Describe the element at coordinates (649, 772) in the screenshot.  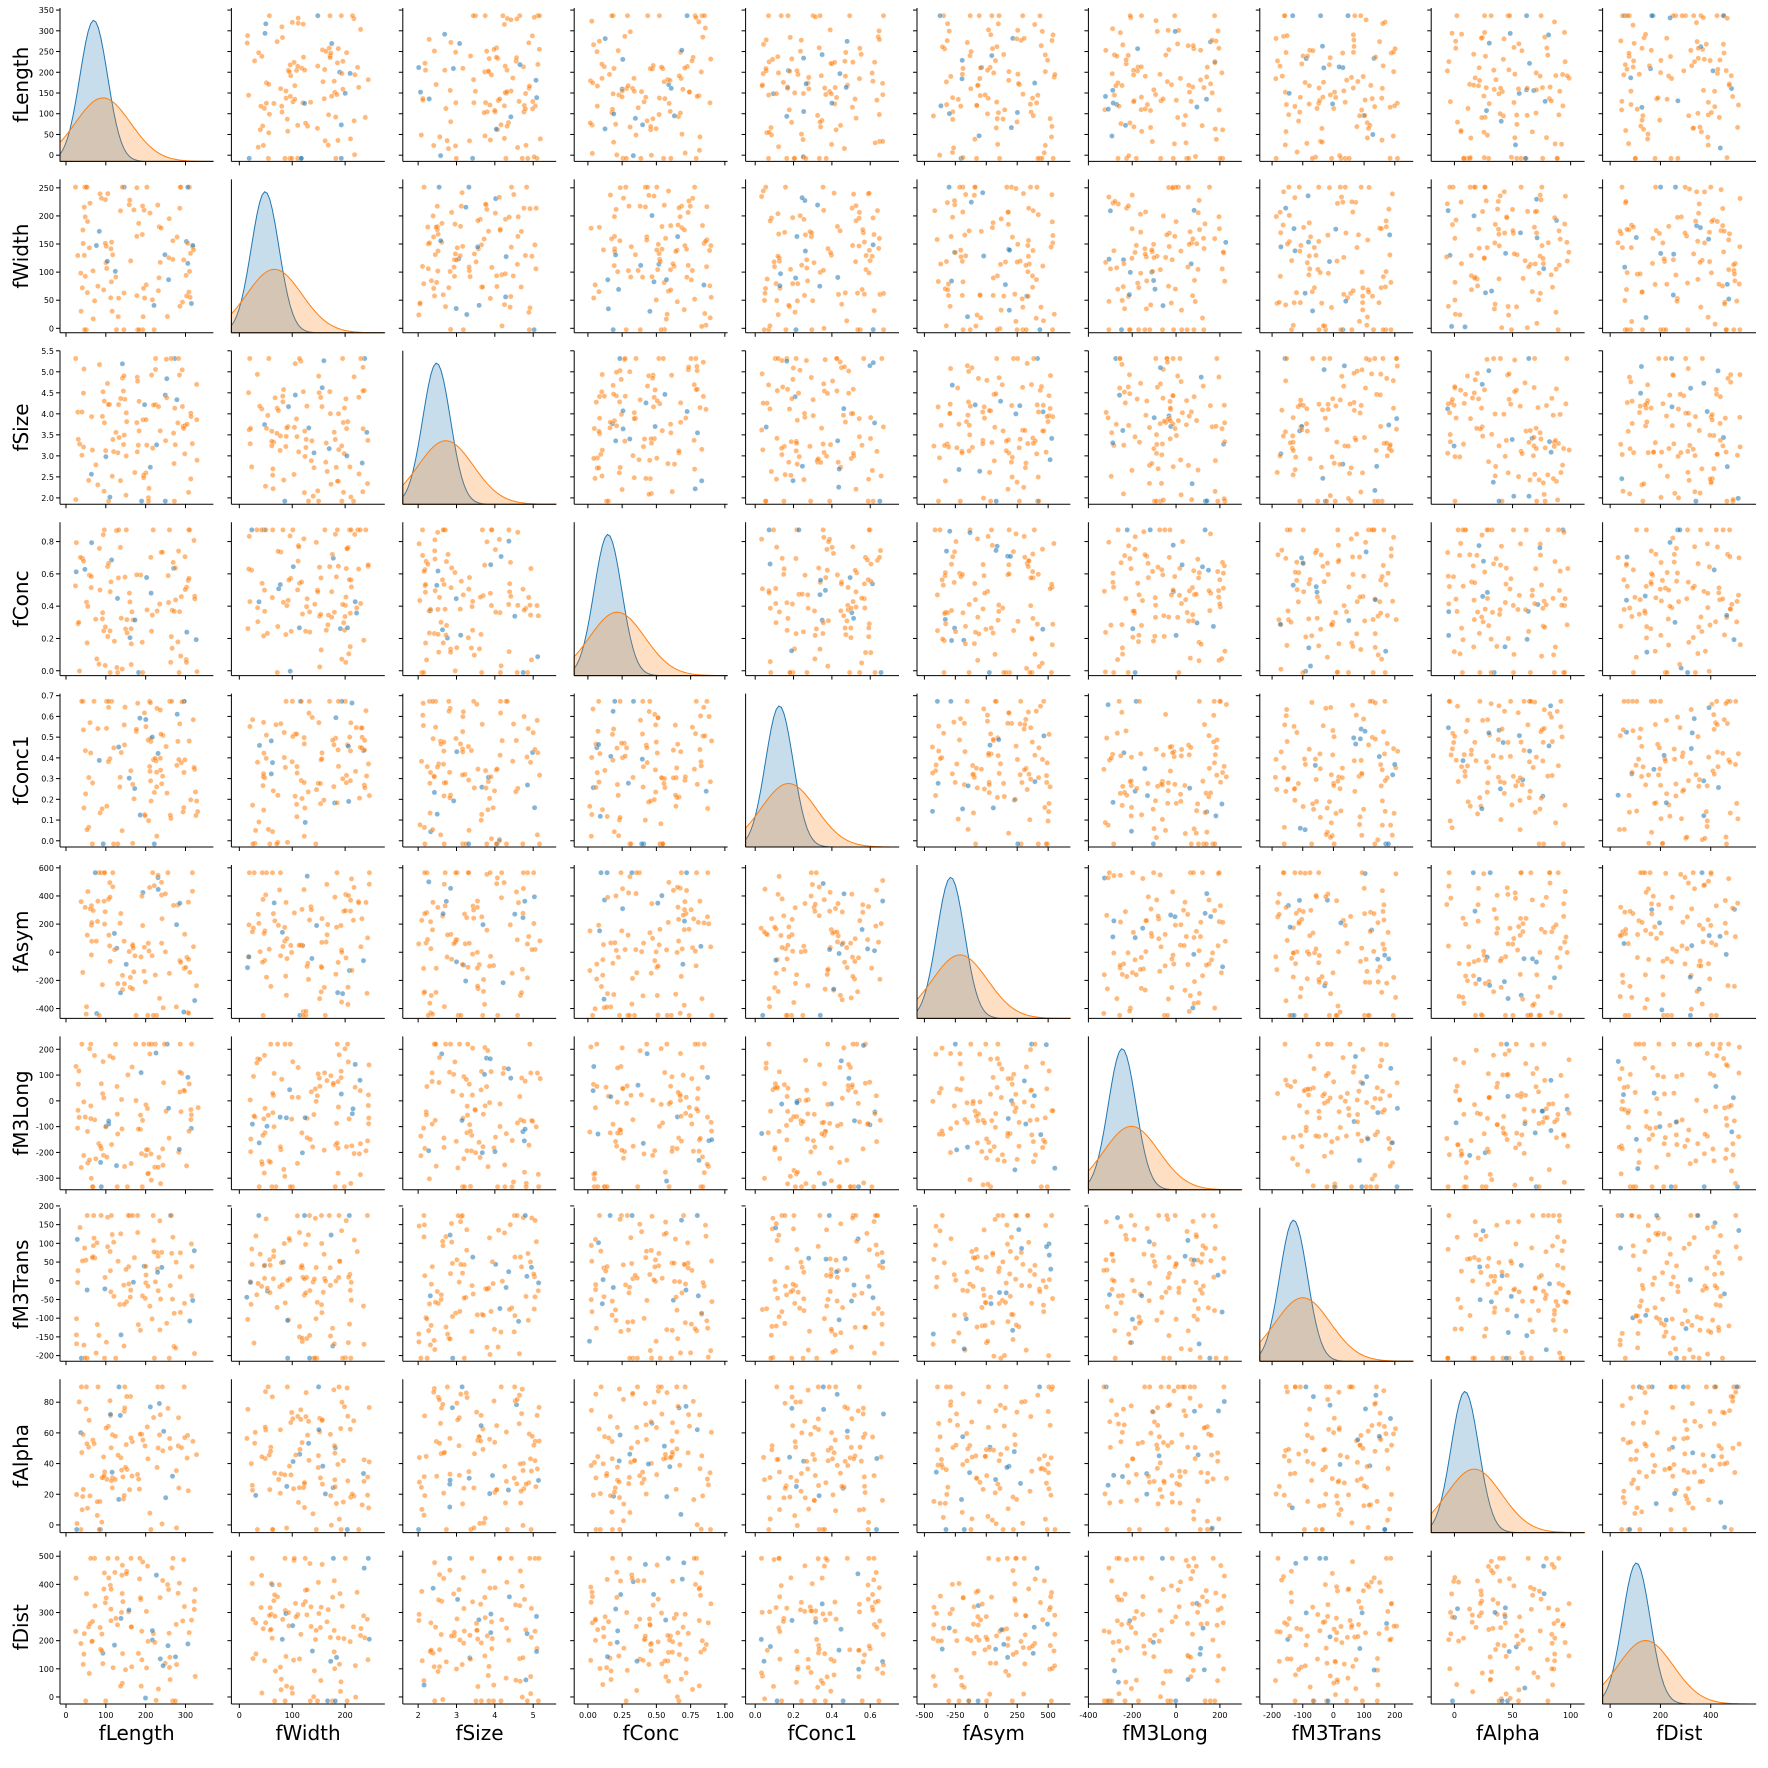
I see `cell-fConc1-vs-fConc` at that location.